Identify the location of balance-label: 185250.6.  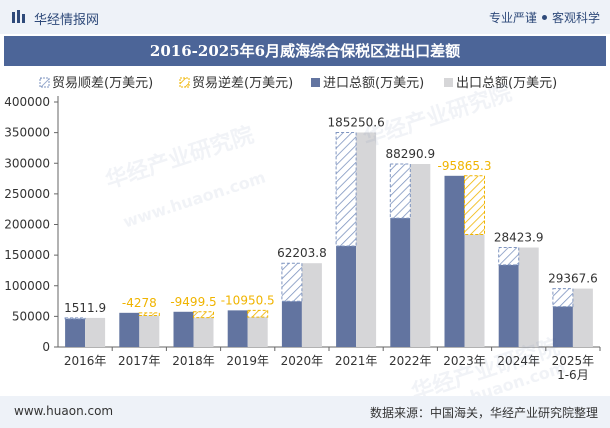
(355, 122).